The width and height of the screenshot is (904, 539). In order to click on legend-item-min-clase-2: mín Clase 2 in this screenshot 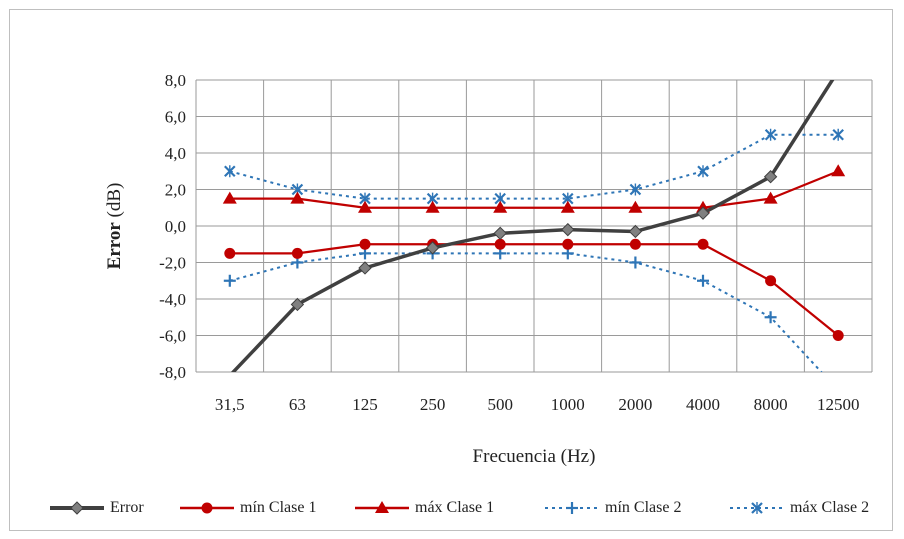, I will do `click(612, 508)`.